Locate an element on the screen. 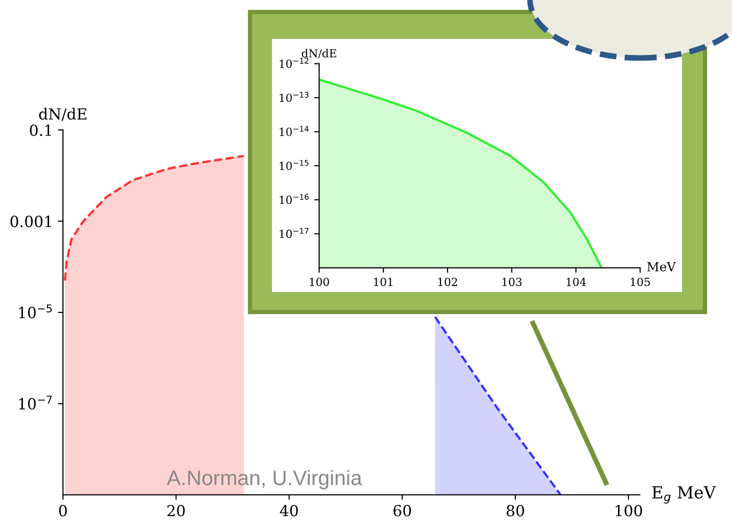 Image resolution: width=732 pixels, height=522 pixels. x-tick-label: 101 is located at coordinates (383, 282).